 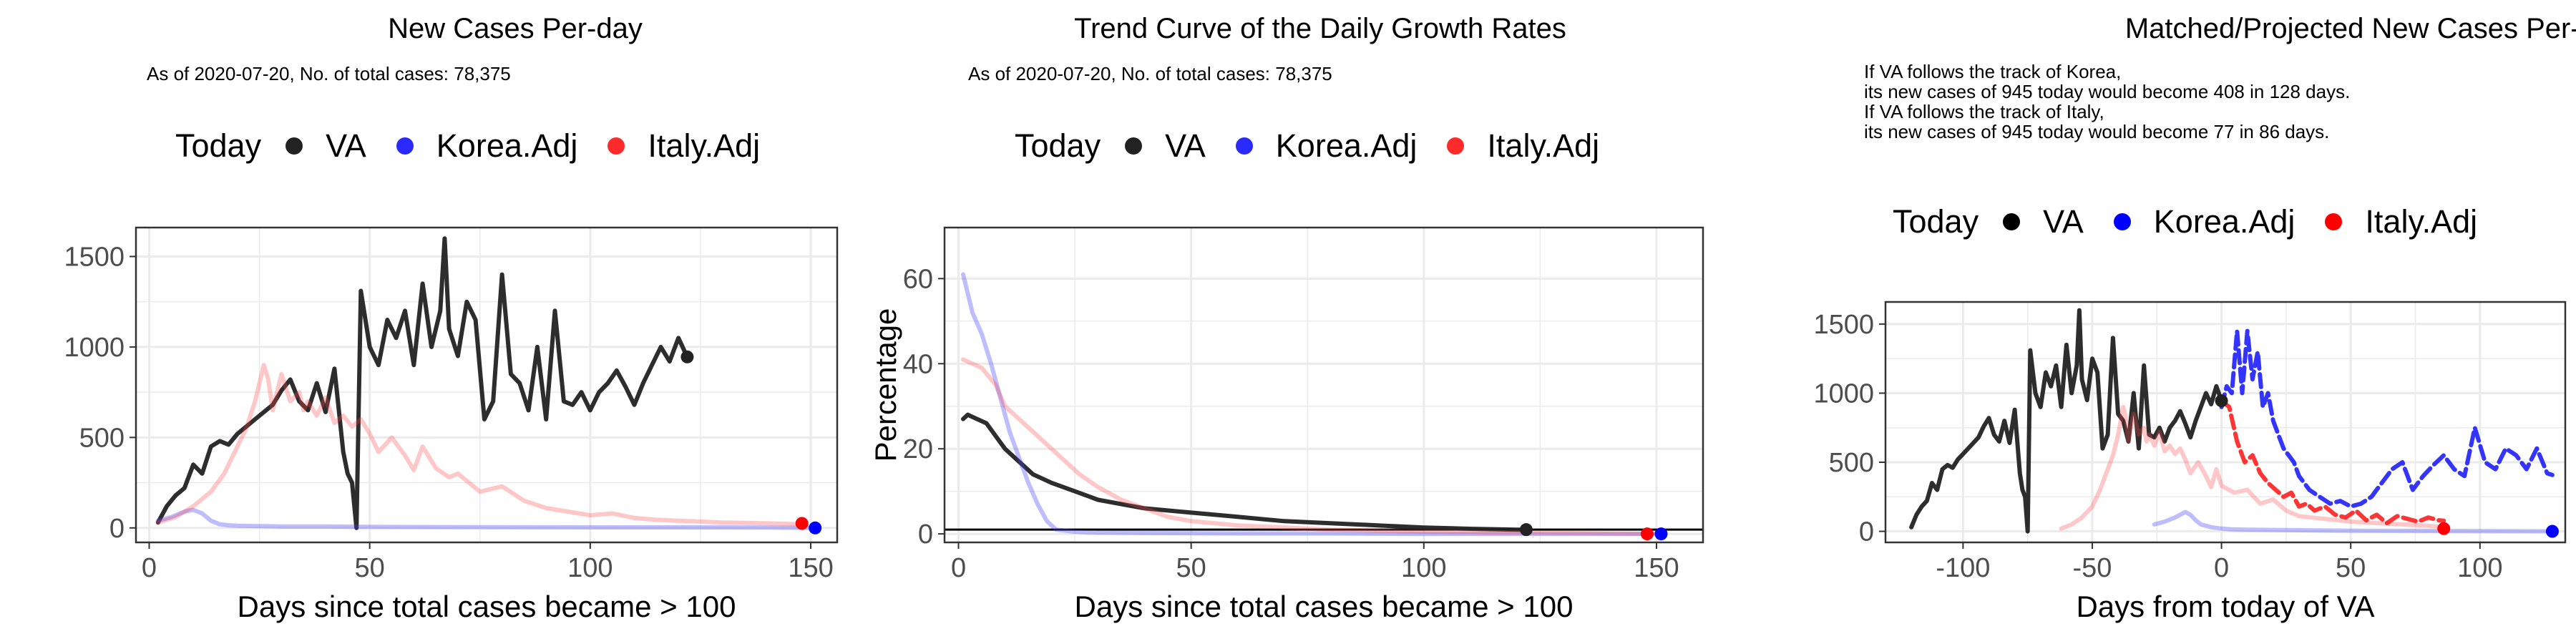 What do you see at coordinates (918, 364) in the screenshot?
I see `y-tick-label: 40` at bounding box center [918, 364].